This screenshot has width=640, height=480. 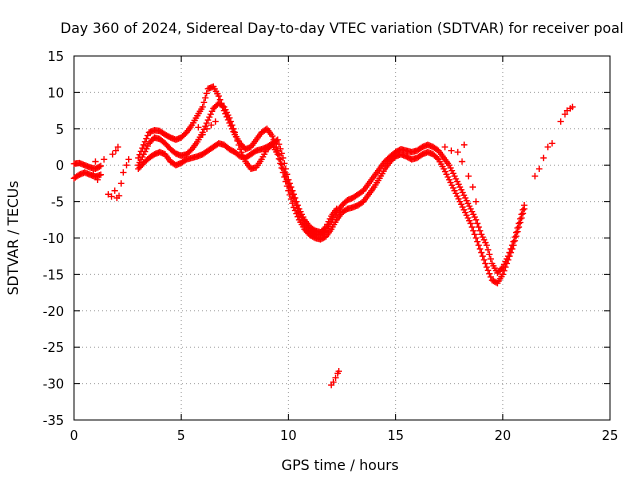 I want to click on y-tick-label: -5, so click(x=57, y=203).